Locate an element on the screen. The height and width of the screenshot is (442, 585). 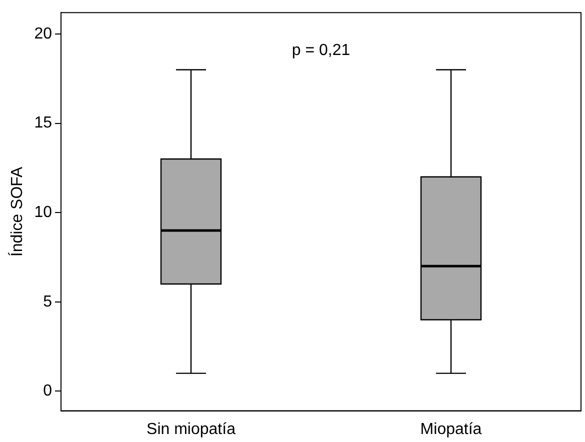
y-tick-label: 0 is located at coordinates (47, 391).